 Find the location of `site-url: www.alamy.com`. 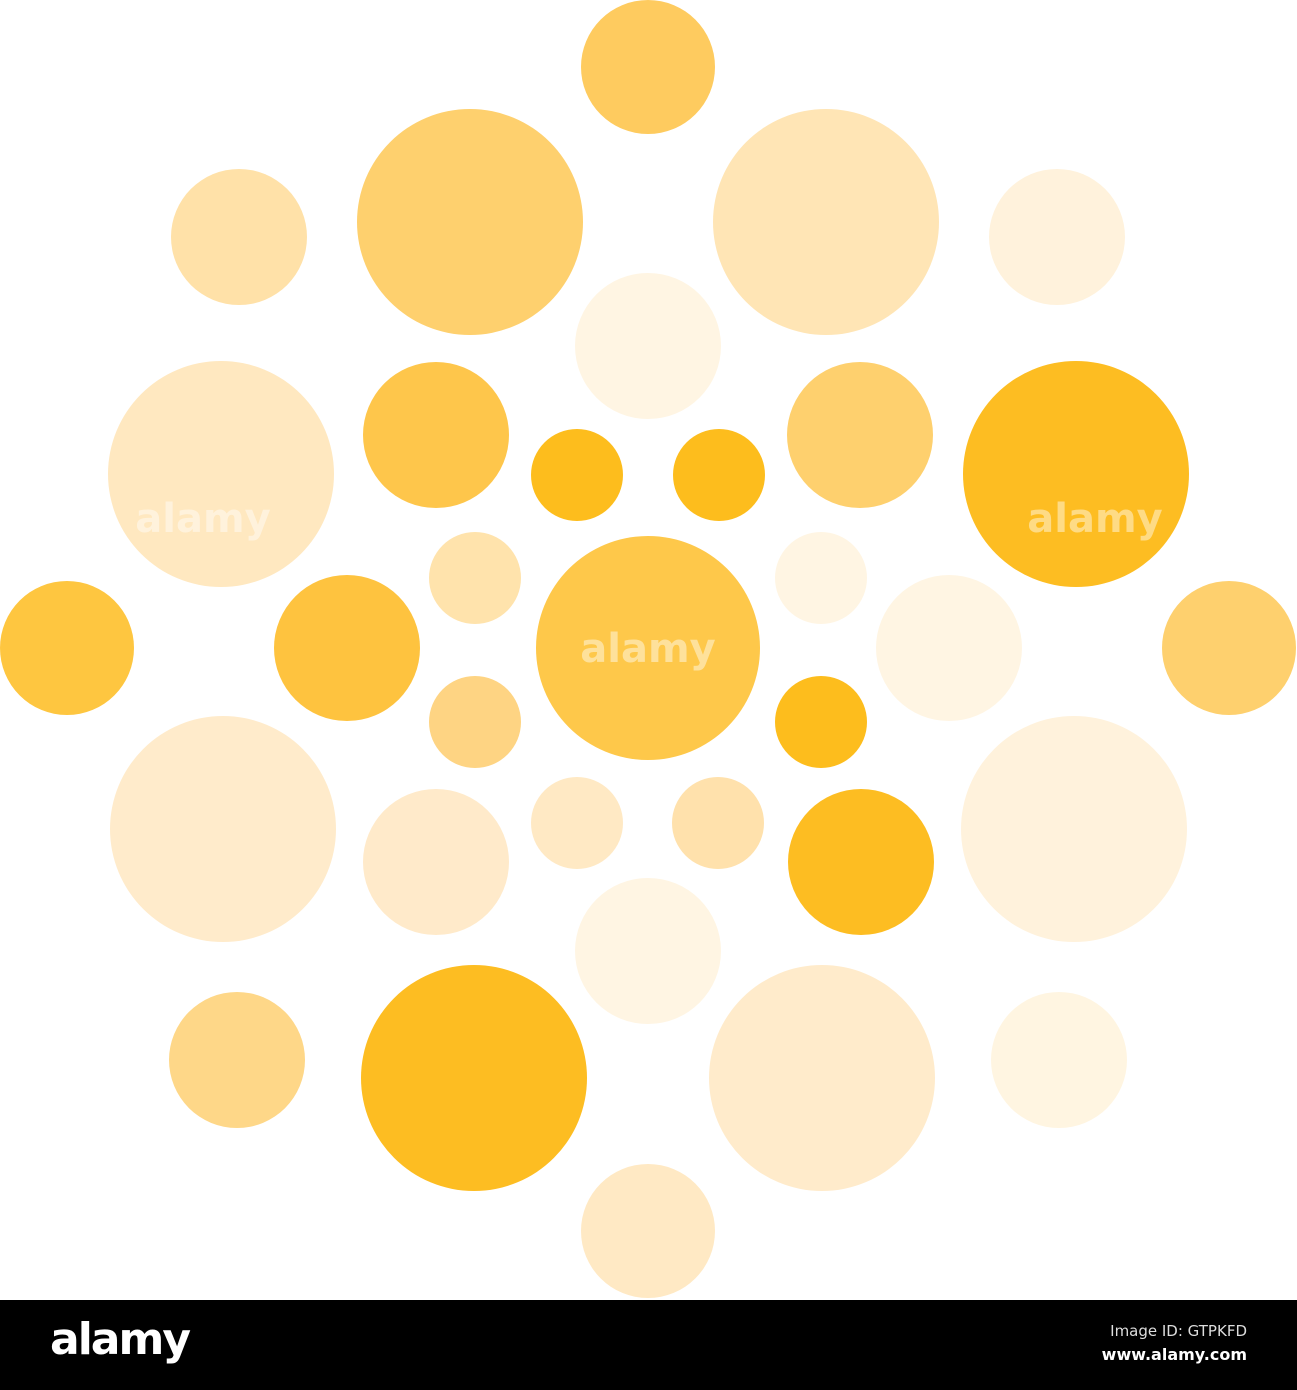

site-url: www.alamy.com is located at coordinates (1174, 1354).